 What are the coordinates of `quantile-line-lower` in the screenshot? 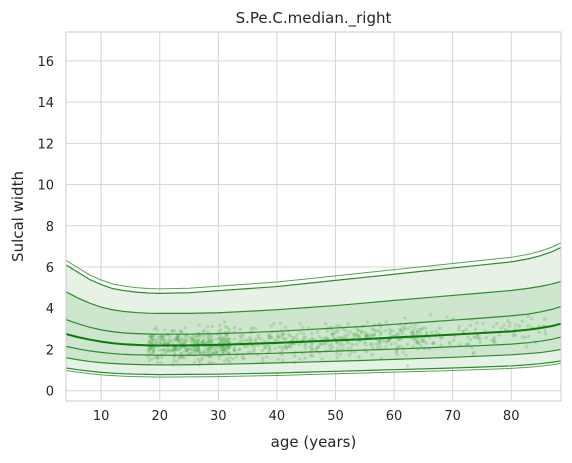 It's located at (313, 357).